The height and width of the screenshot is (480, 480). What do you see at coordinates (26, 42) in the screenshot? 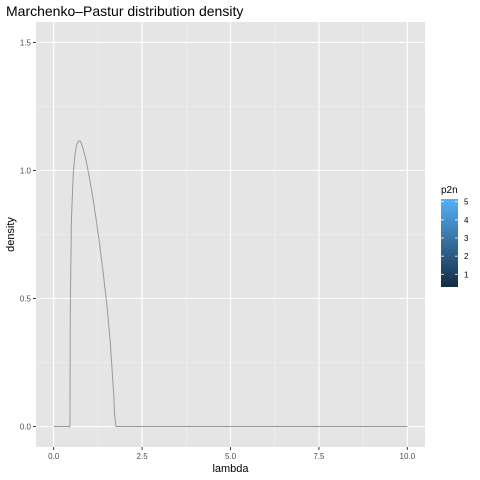
I see `y-tick-label: 1.5` at bounding box center [26, 42].